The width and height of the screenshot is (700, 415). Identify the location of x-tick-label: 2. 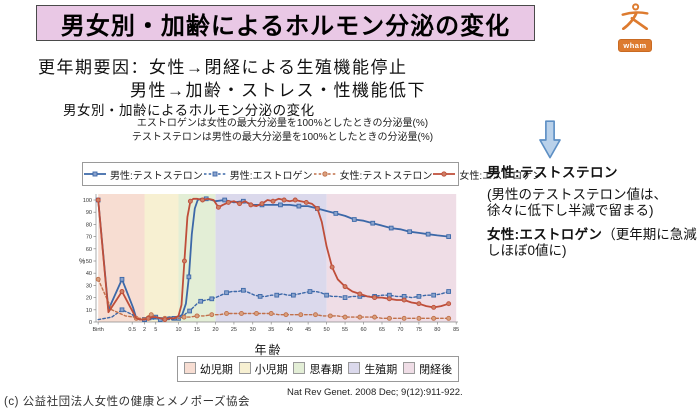
(144, 330).